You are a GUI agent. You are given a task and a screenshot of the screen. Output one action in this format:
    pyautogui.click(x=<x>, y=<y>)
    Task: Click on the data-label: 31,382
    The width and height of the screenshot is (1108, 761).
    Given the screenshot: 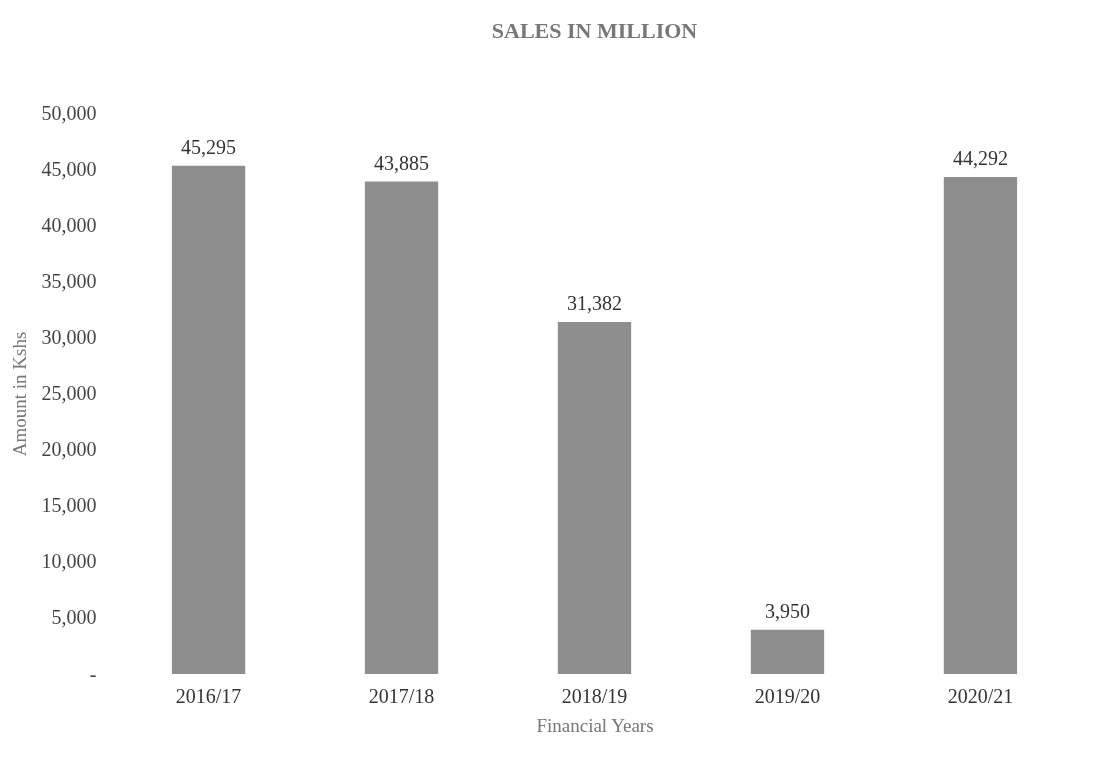 What is the action you would take?
    pyautogui.click(x=594, y=302)
    